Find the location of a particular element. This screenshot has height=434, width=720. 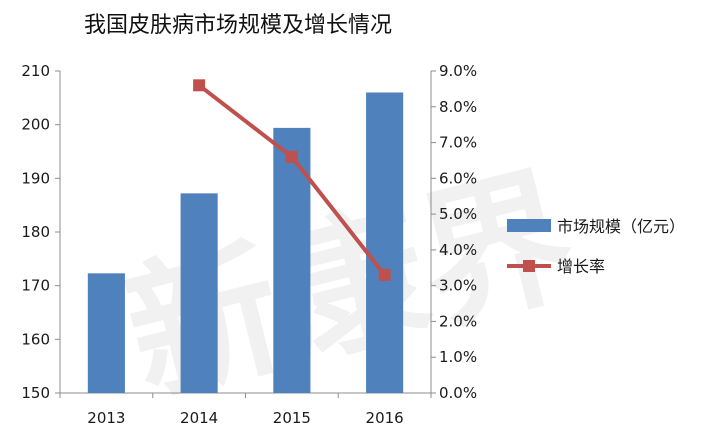

y-left-tick-label: 190 is located at coordinates (35, 178).